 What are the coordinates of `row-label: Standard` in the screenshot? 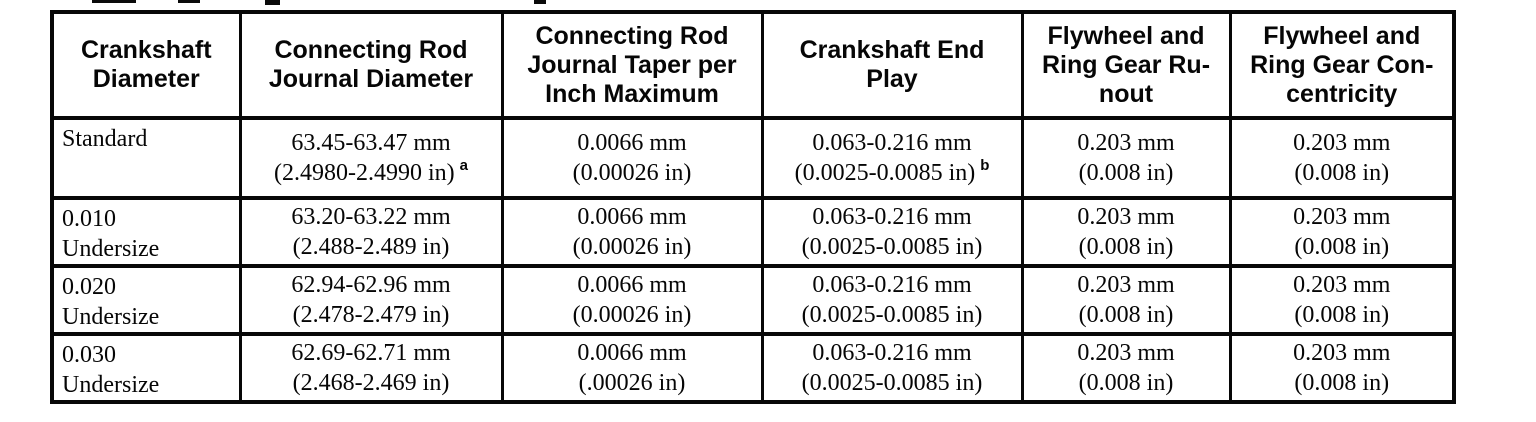 It's located at (146, 158).